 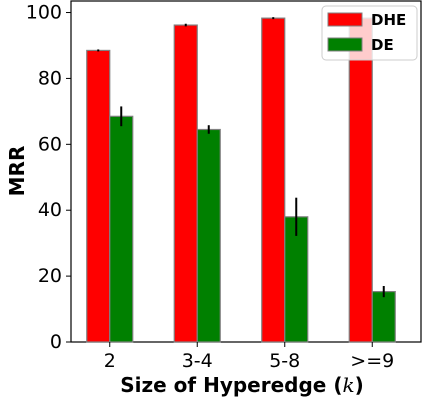 What do you see at coordinates (50, 144) in the screenshot?
I see `y-tick-label-3: 60` at bounding box center [50, 144].